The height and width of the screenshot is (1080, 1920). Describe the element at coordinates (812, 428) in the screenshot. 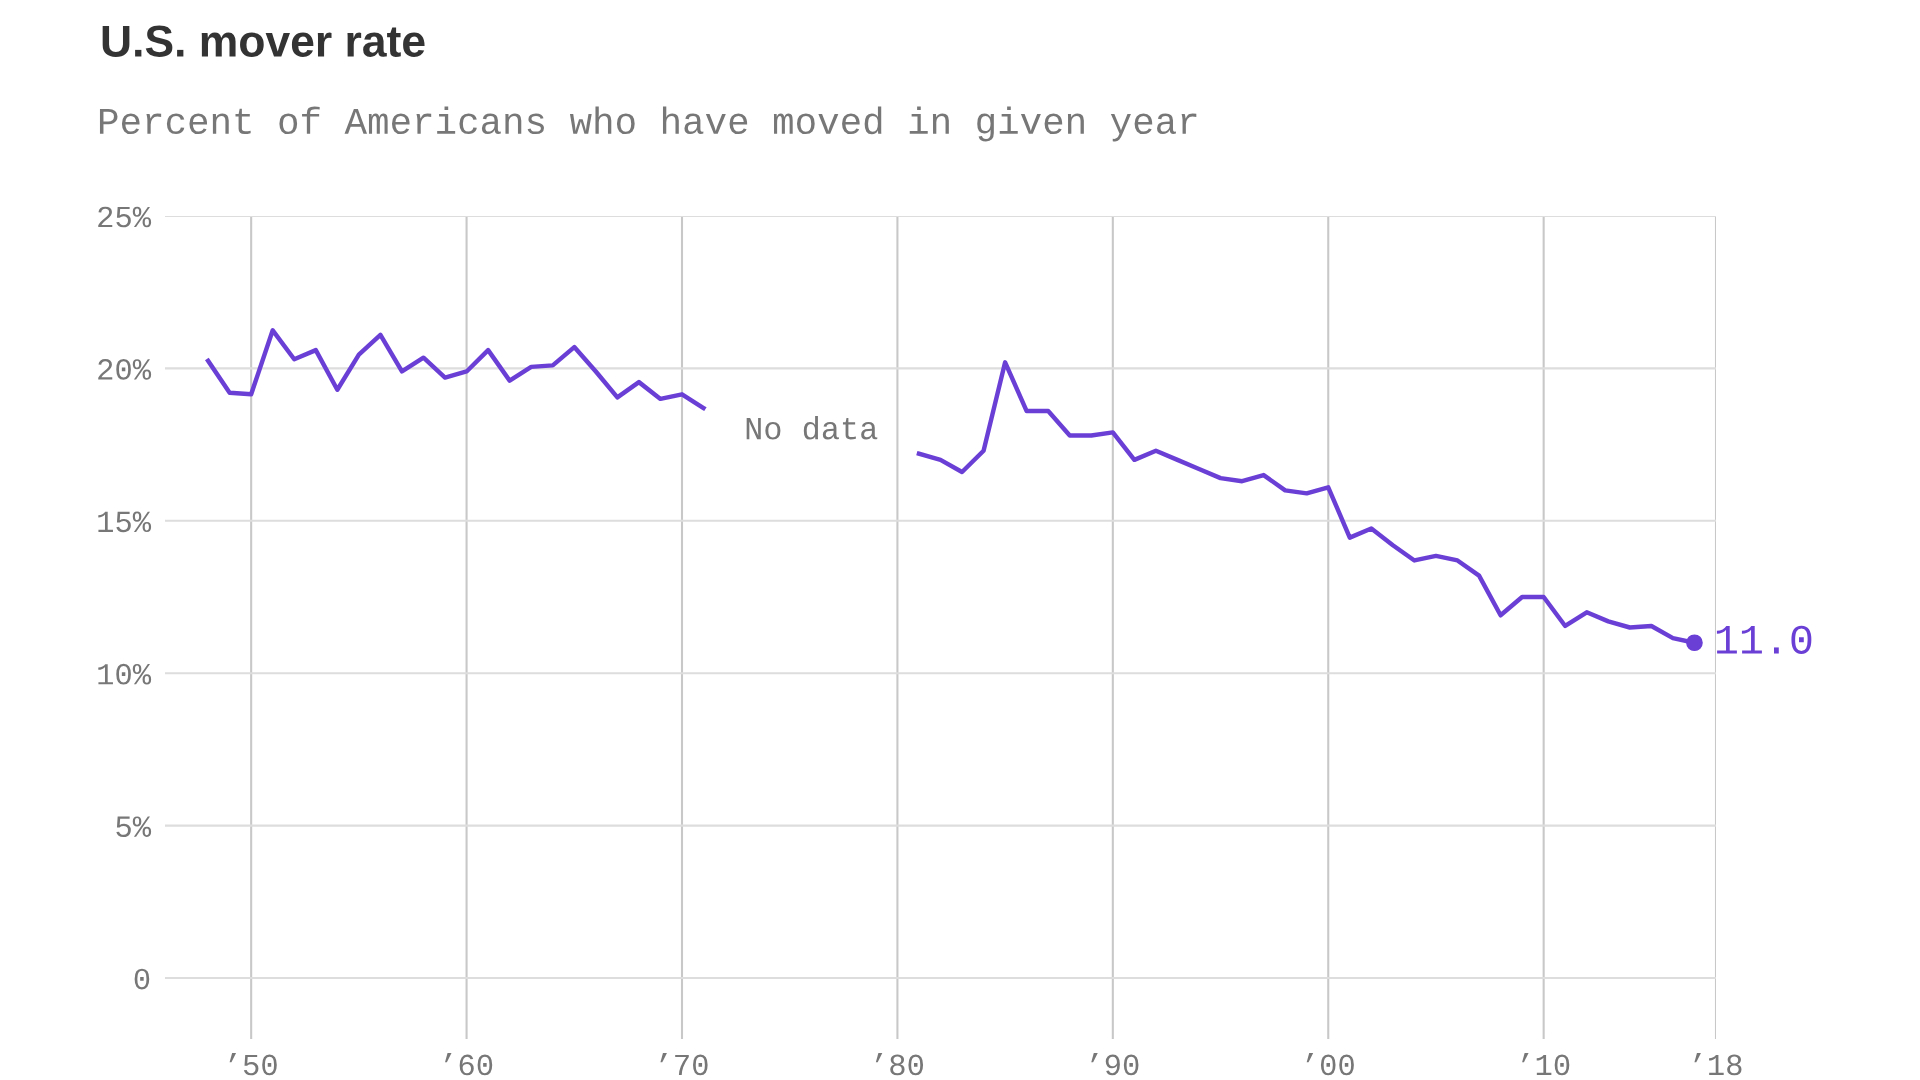

I see `annotation: No data` at that location.